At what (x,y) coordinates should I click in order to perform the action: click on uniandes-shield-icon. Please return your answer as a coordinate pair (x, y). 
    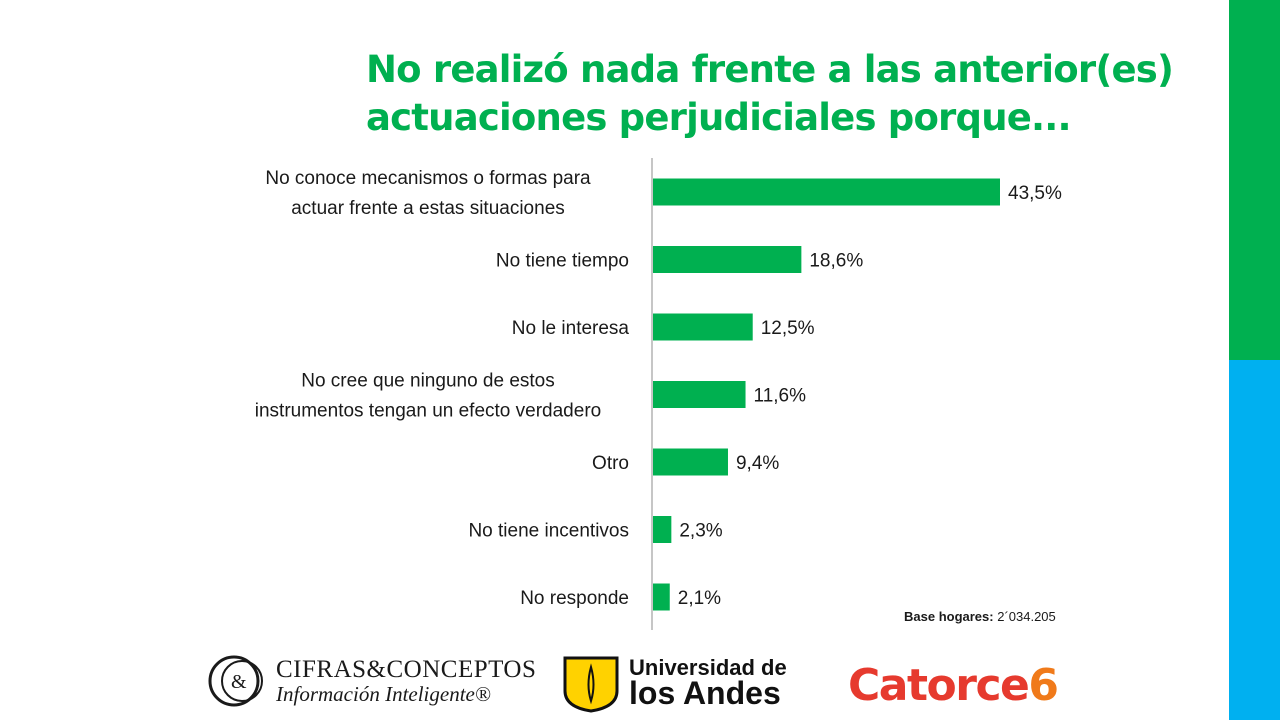
    Looking at the image, I should click on (591, 684).